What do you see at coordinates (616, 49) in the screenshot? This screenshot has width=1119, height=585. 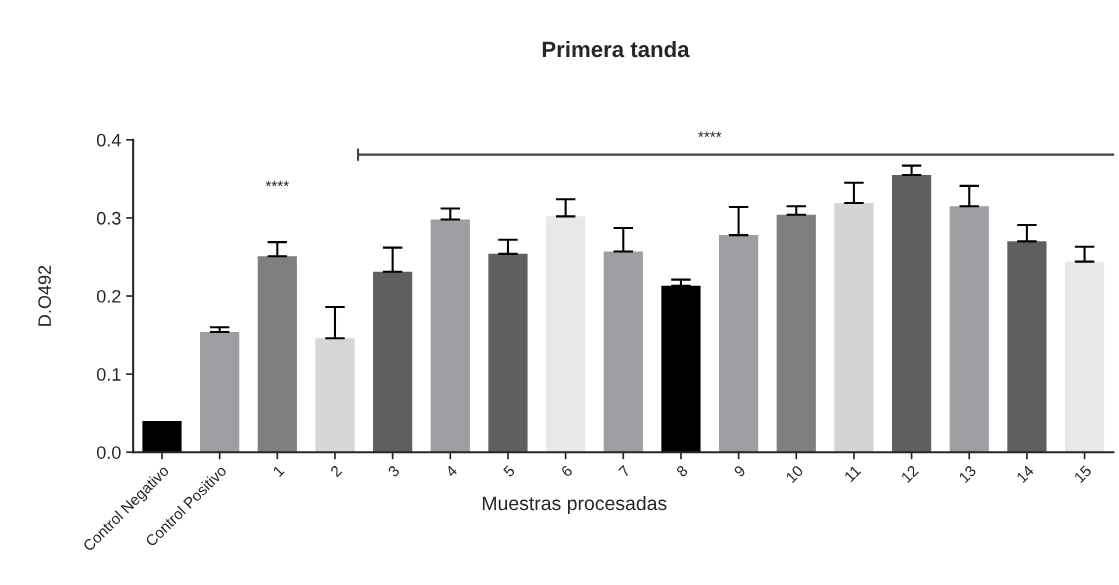 I see `chart-title: Primera tanda` at bounding box center [616, 49].